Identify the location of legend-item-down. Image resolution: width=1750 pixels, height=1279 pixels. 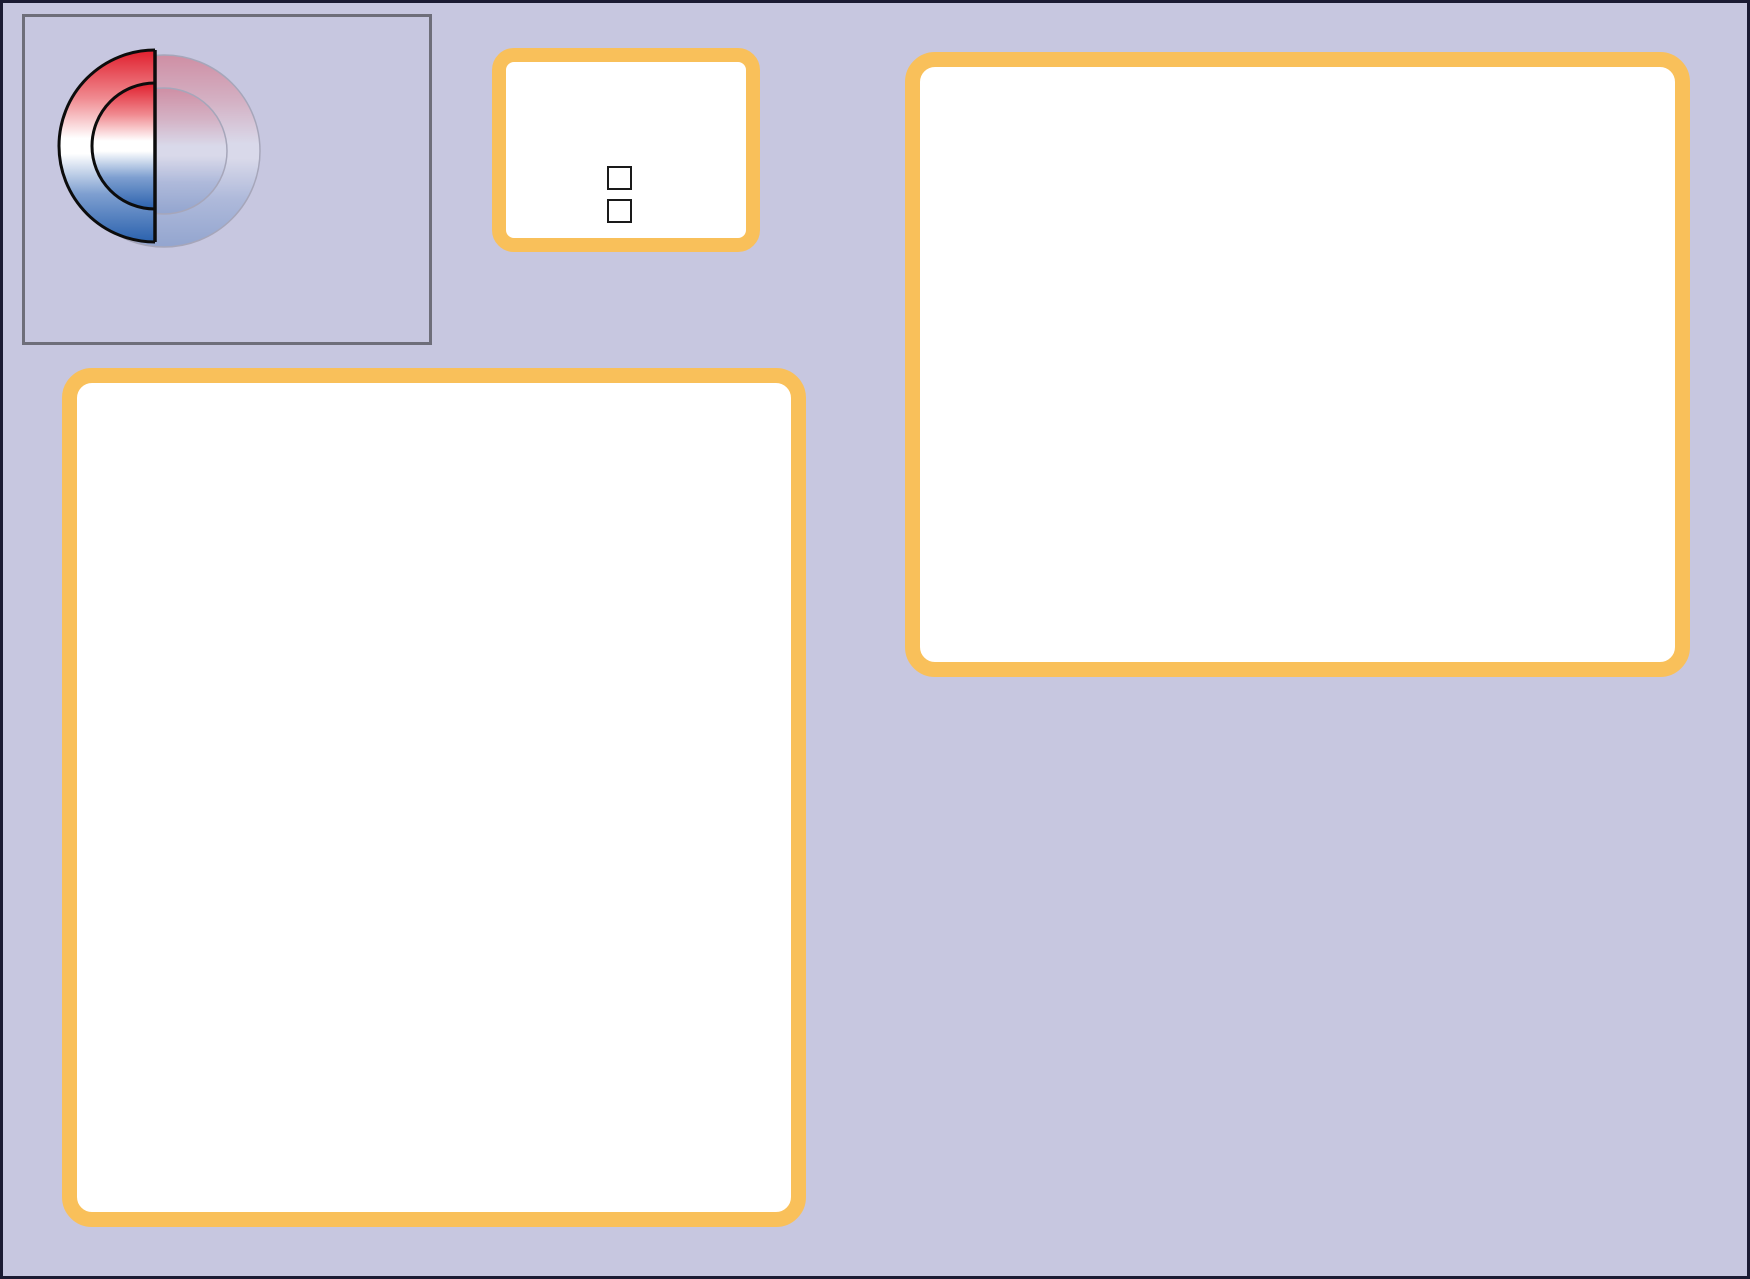
(630, 211).